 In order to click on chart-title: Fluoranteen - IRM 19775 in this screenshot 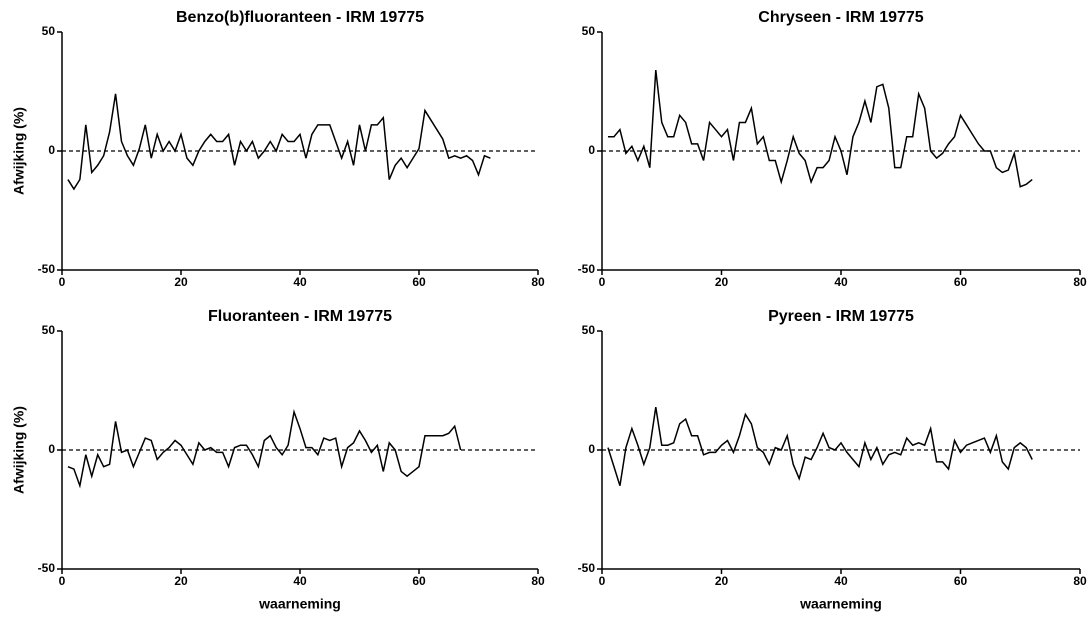, I will do `click(300, 316)`.